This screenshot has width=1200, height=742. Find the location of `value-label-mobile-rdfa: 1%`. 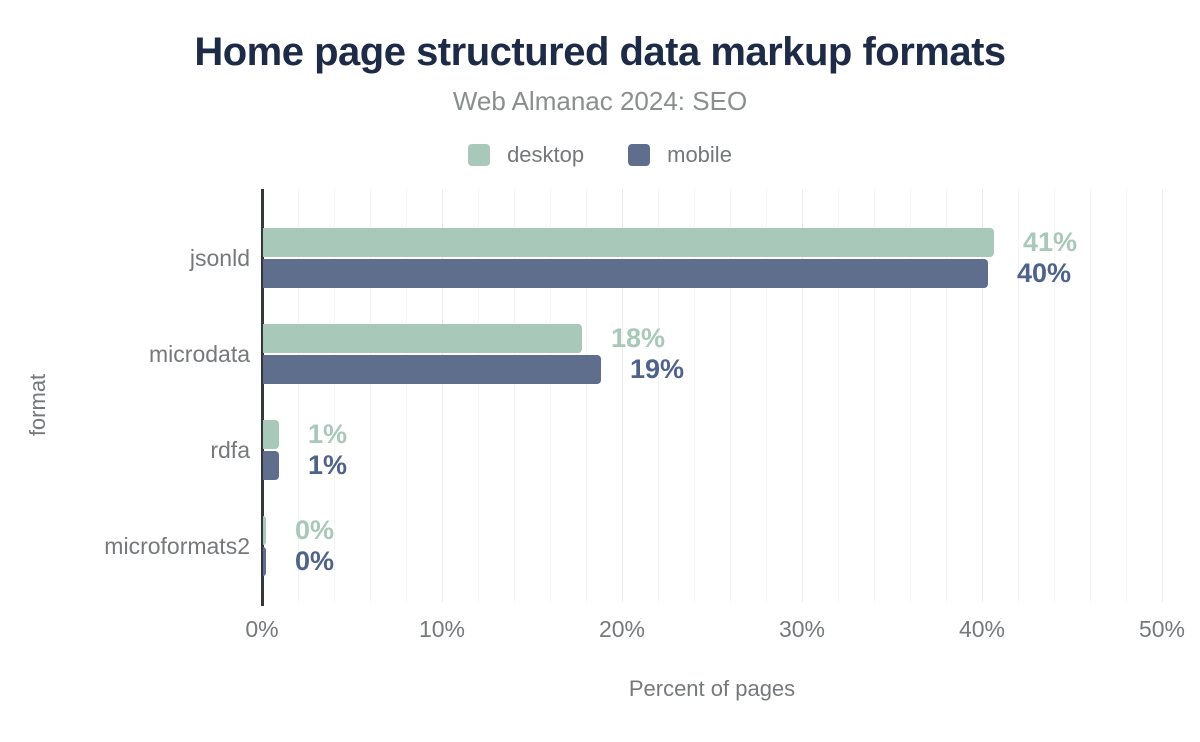

value-label-mobile-rdfa: 1% is located at coordinates (328, 465).